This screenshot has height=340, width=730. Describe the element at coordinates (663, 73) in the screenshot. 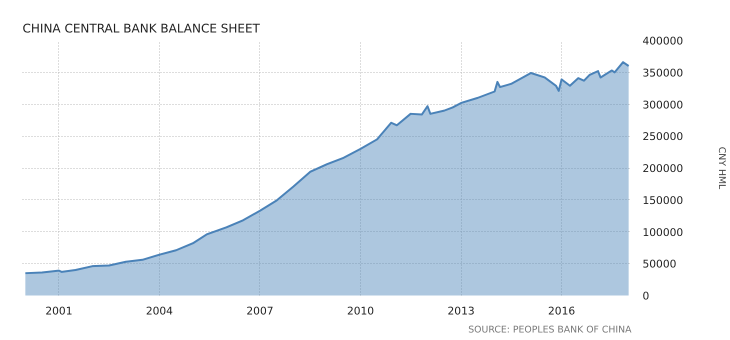

I see `y-tick-label: 350000` at that location.